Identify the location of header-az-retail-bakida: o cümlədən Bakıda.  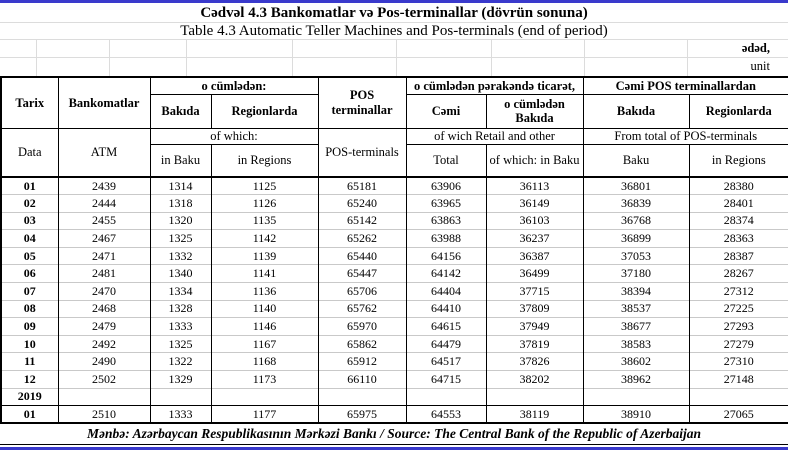
(534, 111).